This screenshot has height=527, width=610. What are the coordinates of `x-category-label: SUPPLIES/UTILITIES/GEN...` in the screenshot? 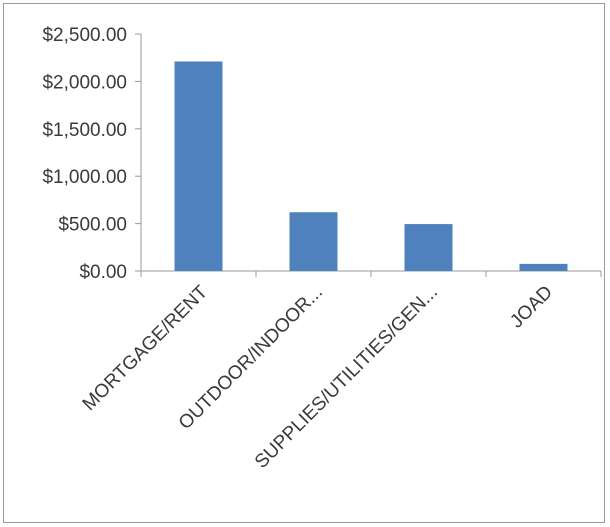 It's located at (346, 377).